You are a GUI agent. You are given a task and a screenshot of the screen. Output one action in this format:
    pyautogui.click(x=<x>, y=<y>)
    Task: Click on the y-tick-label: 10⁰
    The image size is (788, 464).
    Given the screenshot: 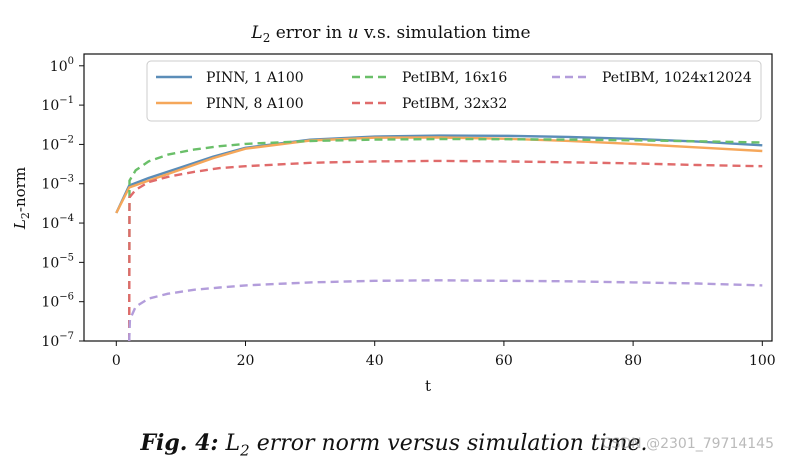 What is the action you would take?
    pyautogui.click(x=62, y=65)
    